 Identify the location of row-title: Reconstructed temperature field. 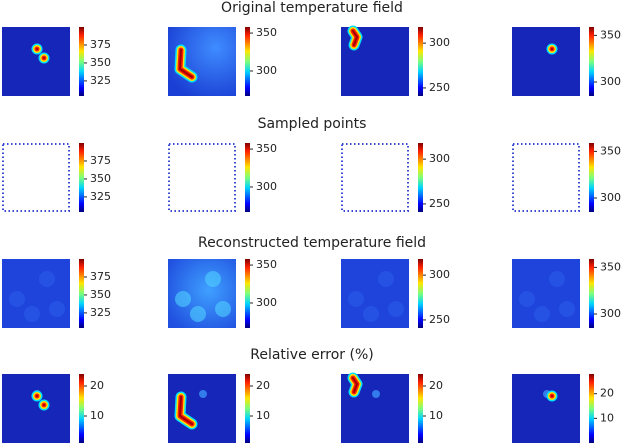
(312, 243).